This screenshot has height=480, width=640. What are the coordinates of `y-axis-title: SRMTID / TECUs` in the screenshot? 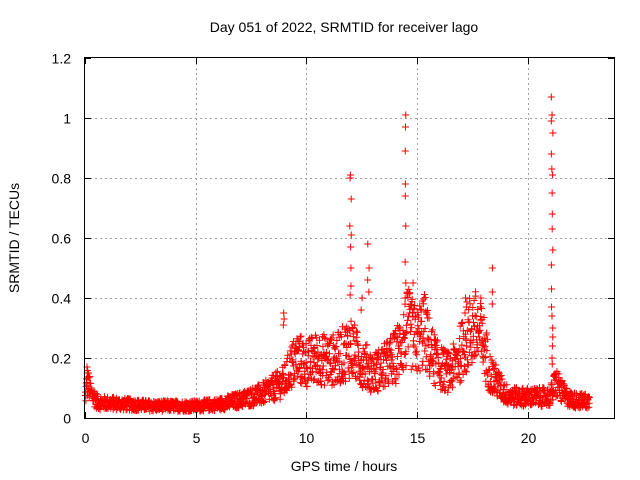 It's located at (14, 238).